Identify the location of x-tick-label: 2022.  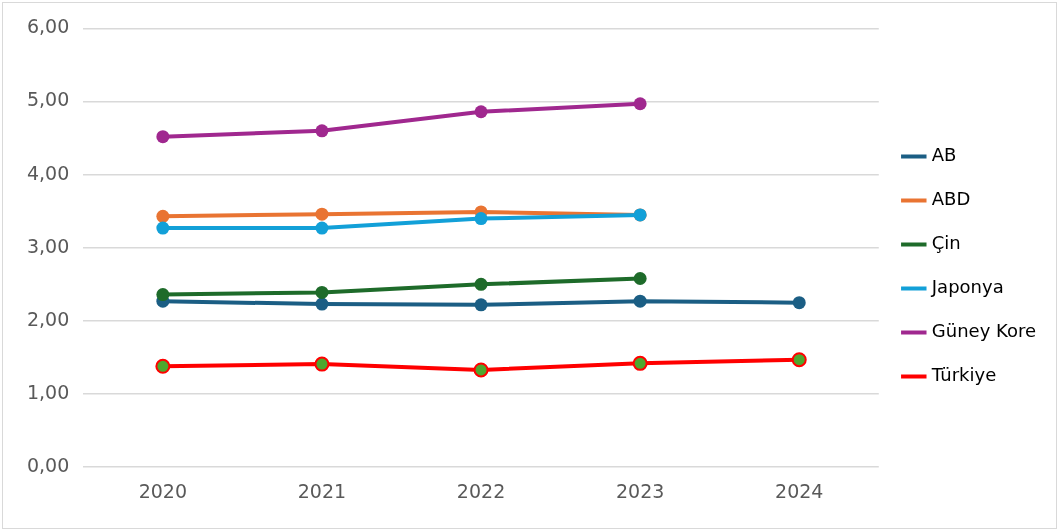
(481, 490).